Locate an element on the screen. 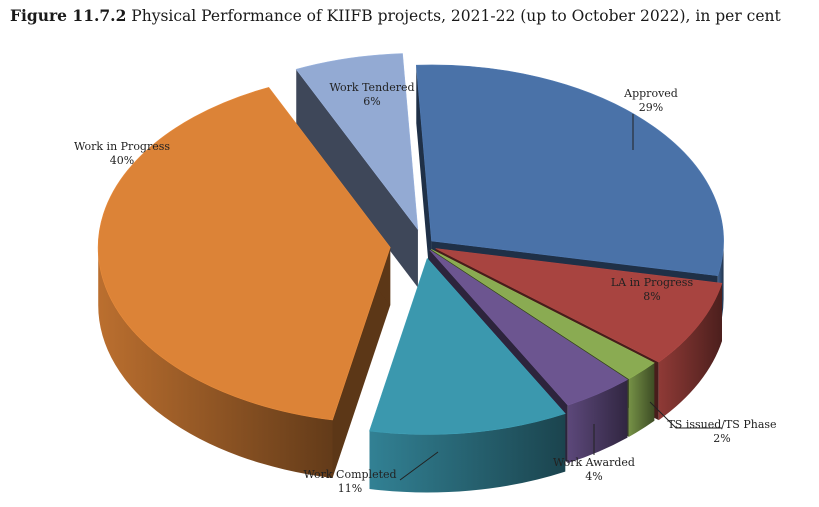 This screenshot has height=507, width=819. slice-ts-issued-ts-phase is located at coordinates (543, 314).